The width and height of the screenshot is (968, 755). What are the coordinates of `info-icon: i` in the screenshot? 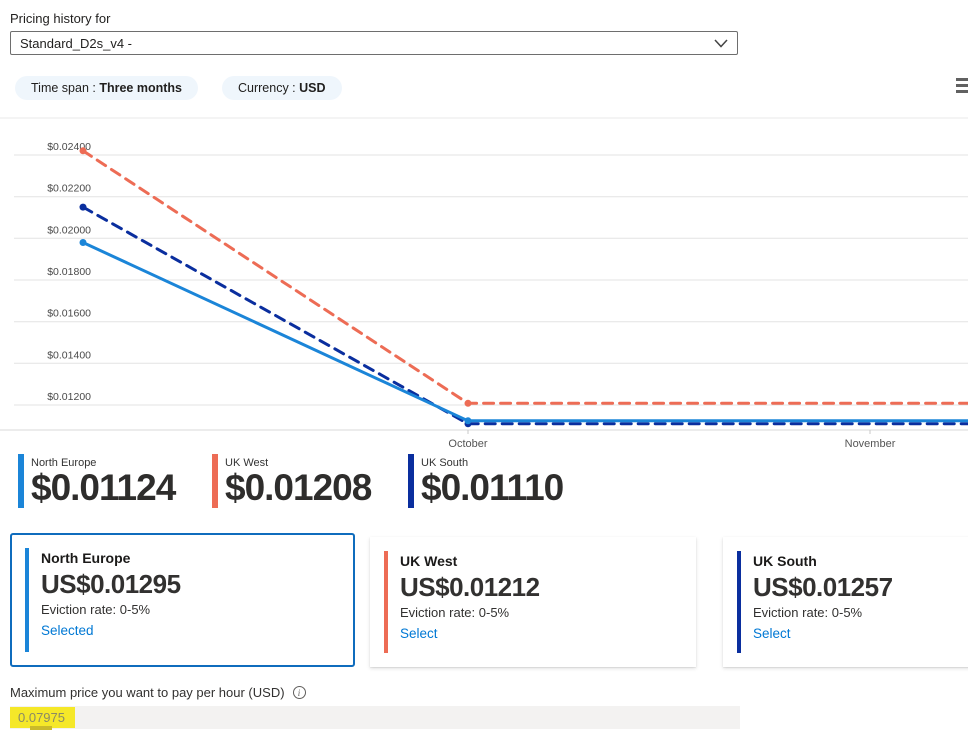 It's located at (299, 692).